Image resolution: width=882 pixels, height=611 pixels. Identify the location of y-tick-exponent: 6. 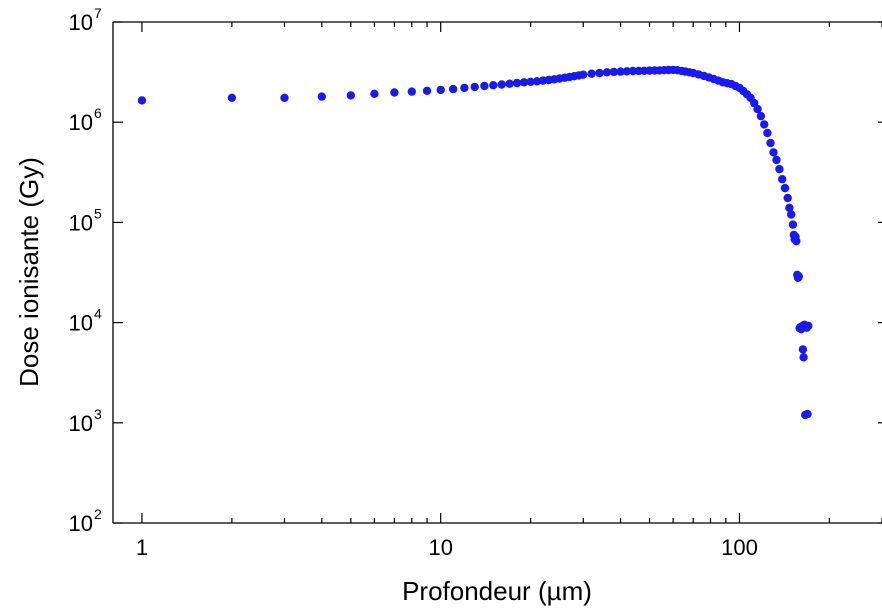
(98, 113).